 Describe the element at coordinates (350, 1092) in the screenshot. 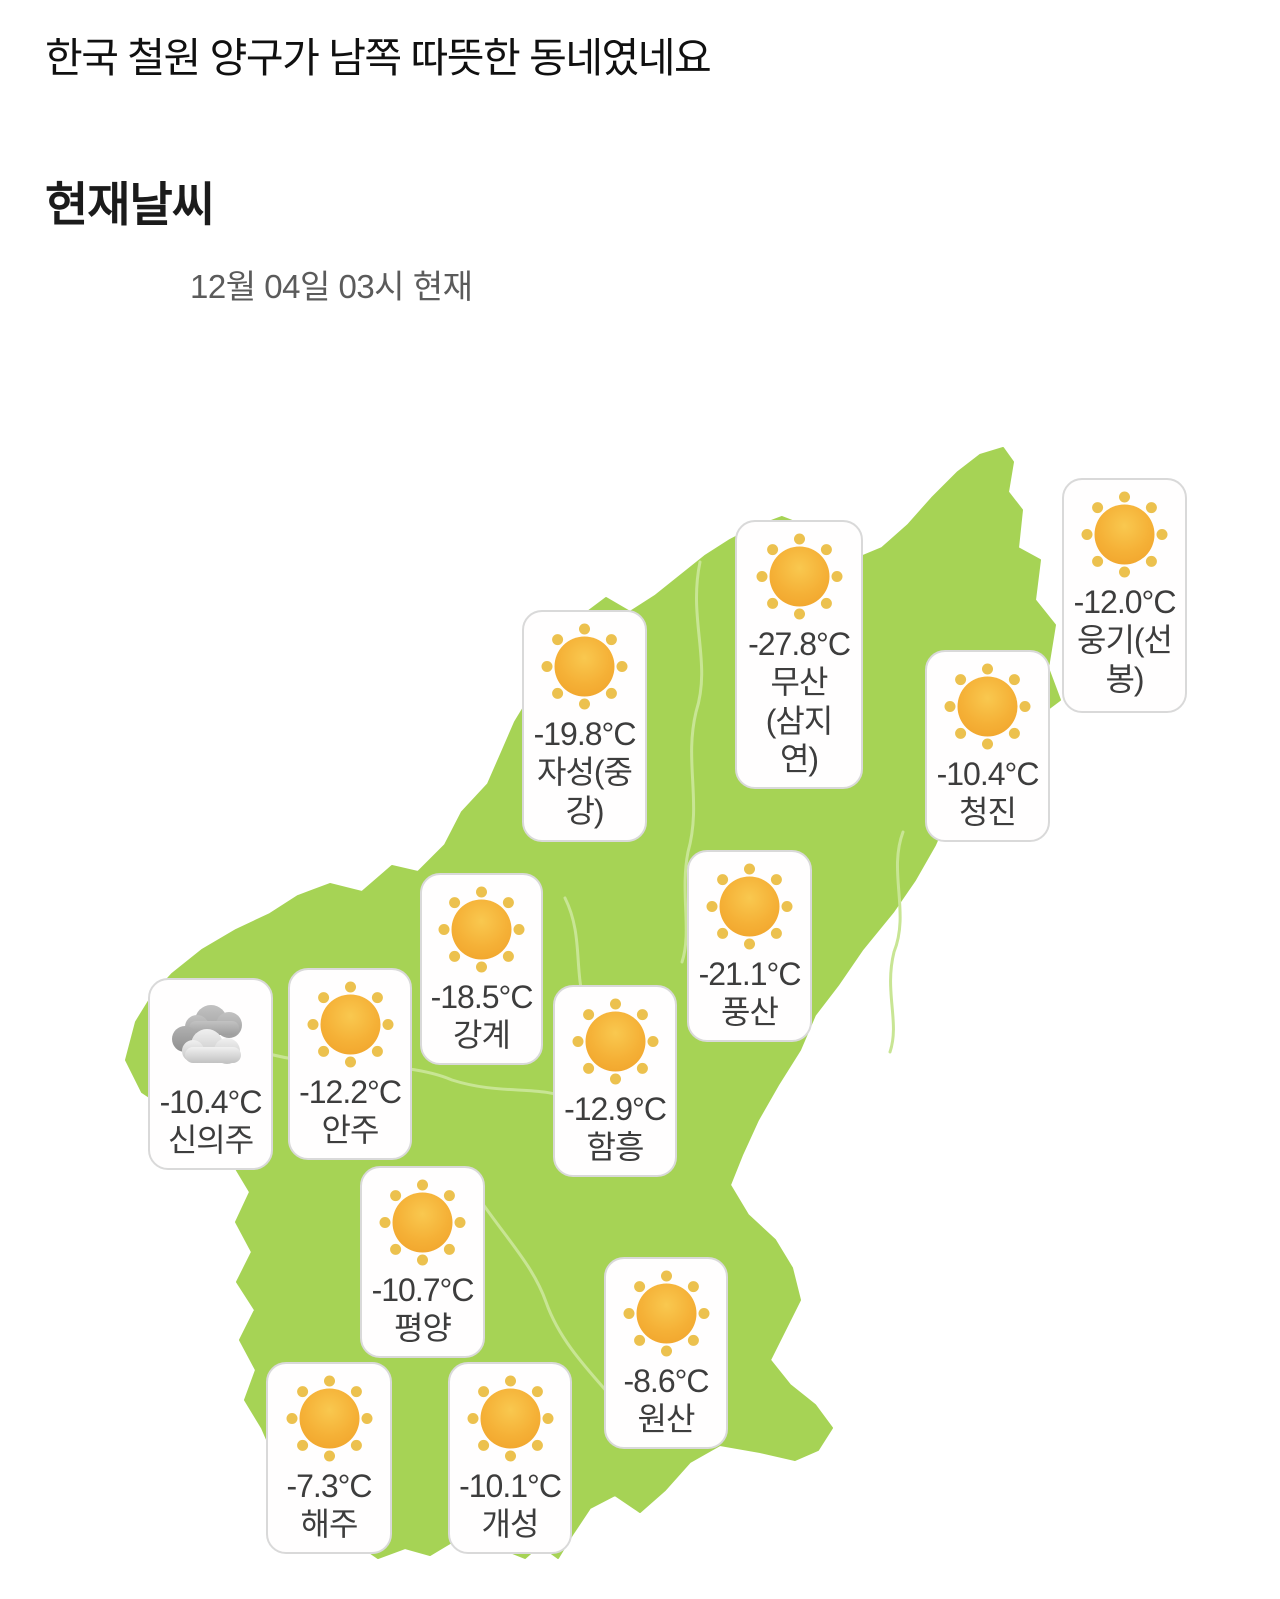

I see `temperature-value: -12.2°C` at that location.